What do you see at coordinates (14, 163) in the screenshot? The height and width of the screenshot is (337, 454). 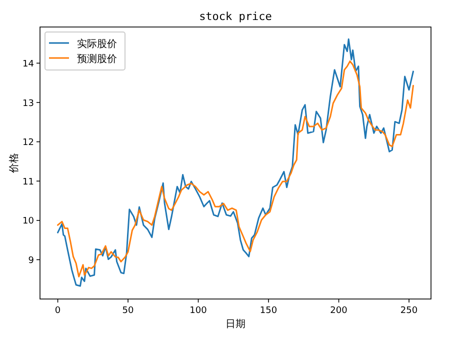 I see `y-axis-title: 价格` at bounding box center [14, 163].